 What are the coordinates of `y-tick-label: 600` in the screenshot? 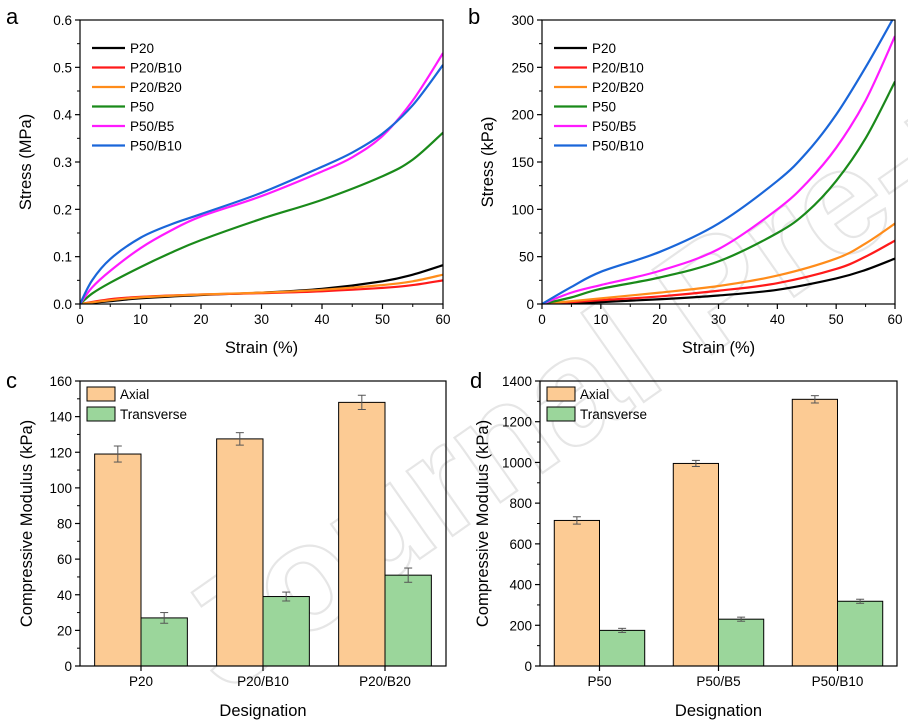 It's located at (520, 544).